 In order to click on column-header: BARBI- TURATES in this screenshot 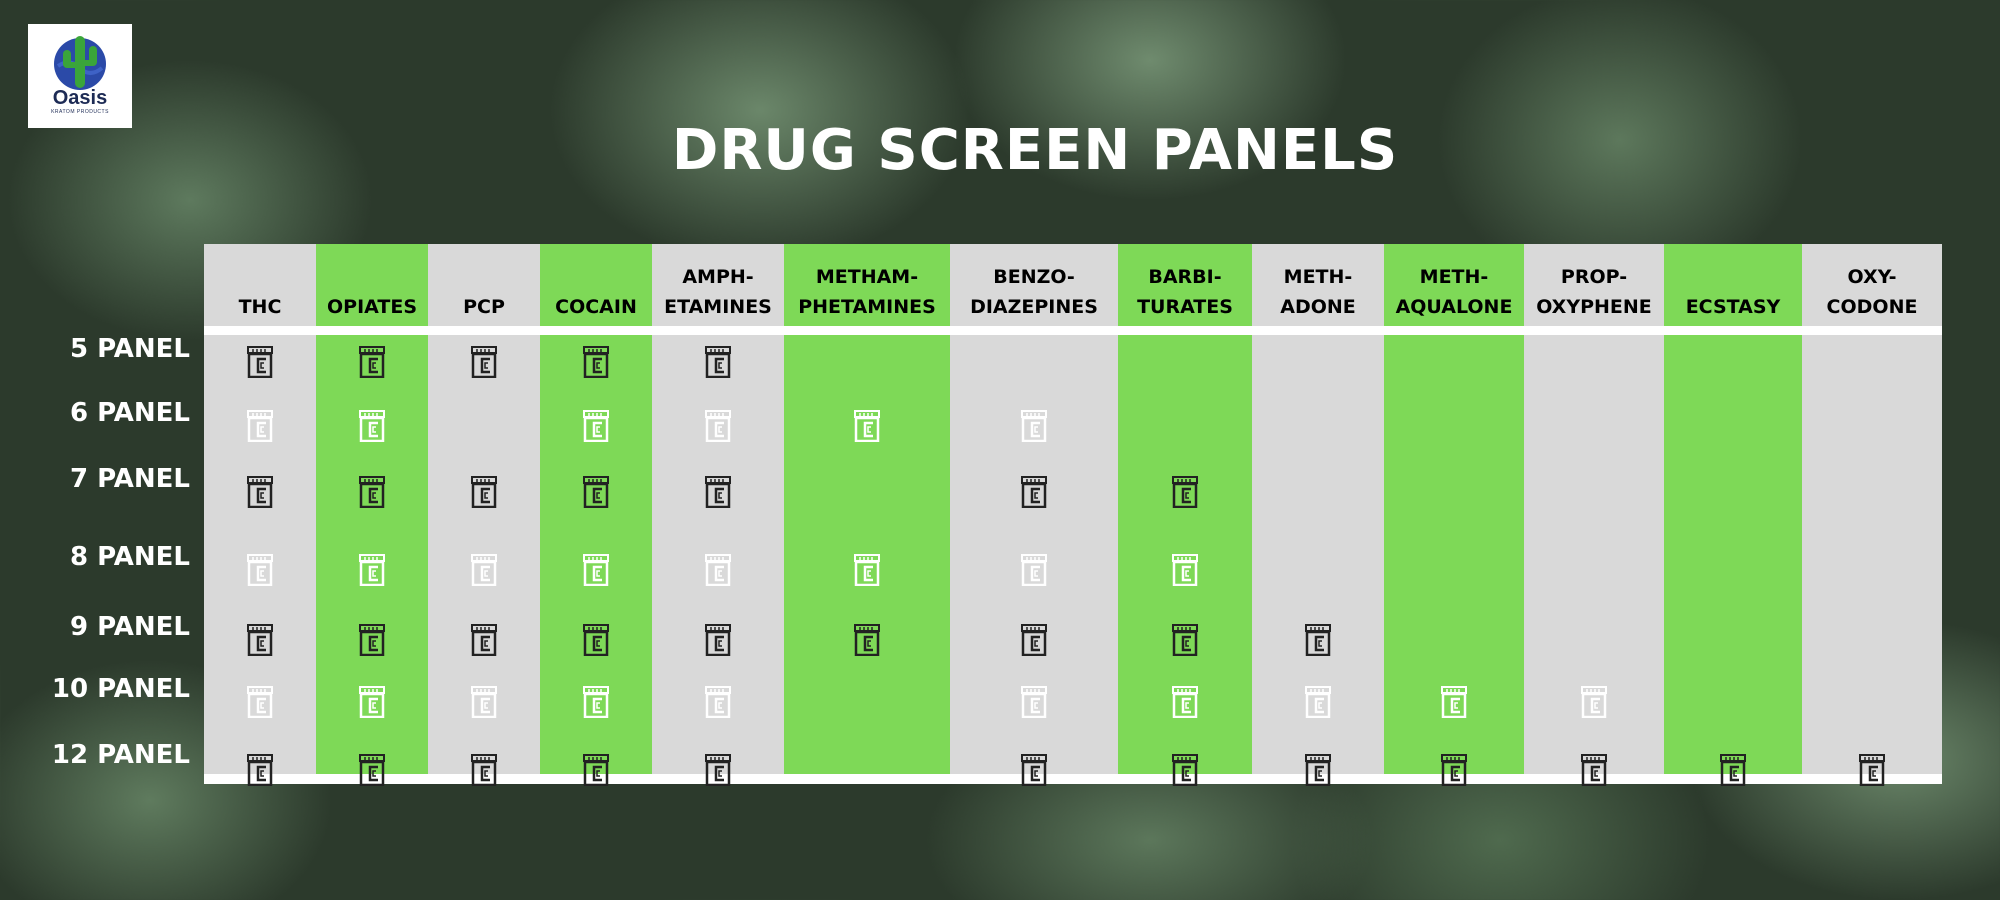, I will do `click(1185, 292)`.